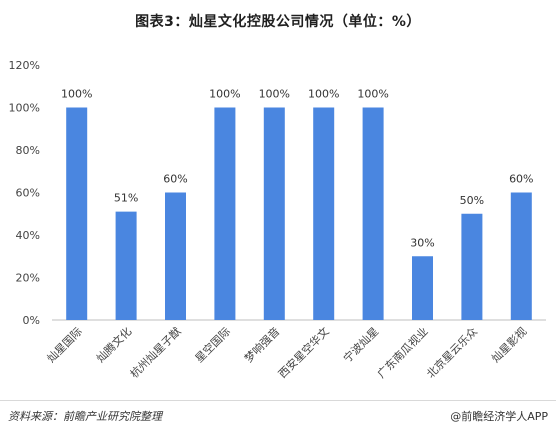 This screenshot has height=435, width=556. What do you see at coordinates (24, 108) in the screenshot?
I see `y-tick-label: 100%` at bounding box center [24, 108].